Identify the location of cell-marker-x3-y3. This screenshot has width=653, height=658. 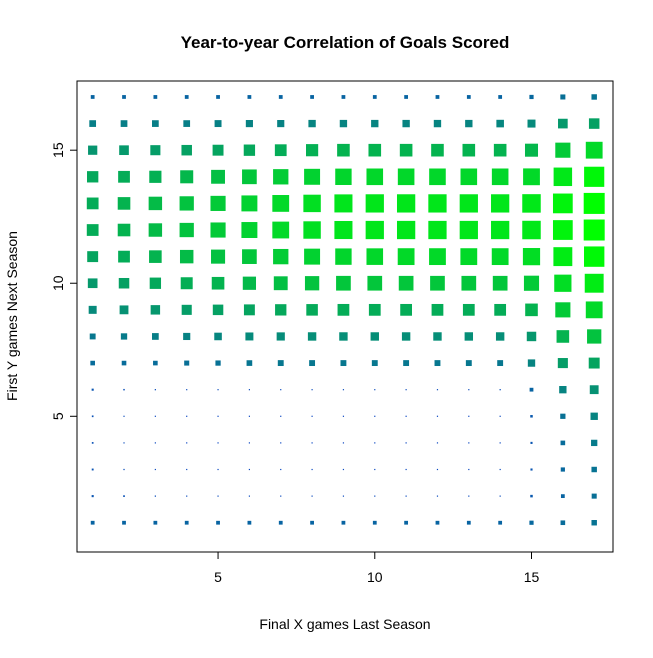
(155, 469).